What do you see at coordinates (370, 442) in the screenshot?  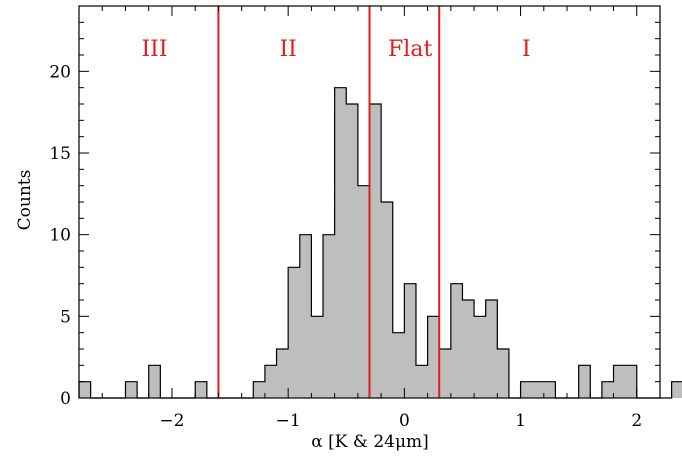 I see `x-axis-label: α [K & 24μm]` at bounding box center [370, 442].